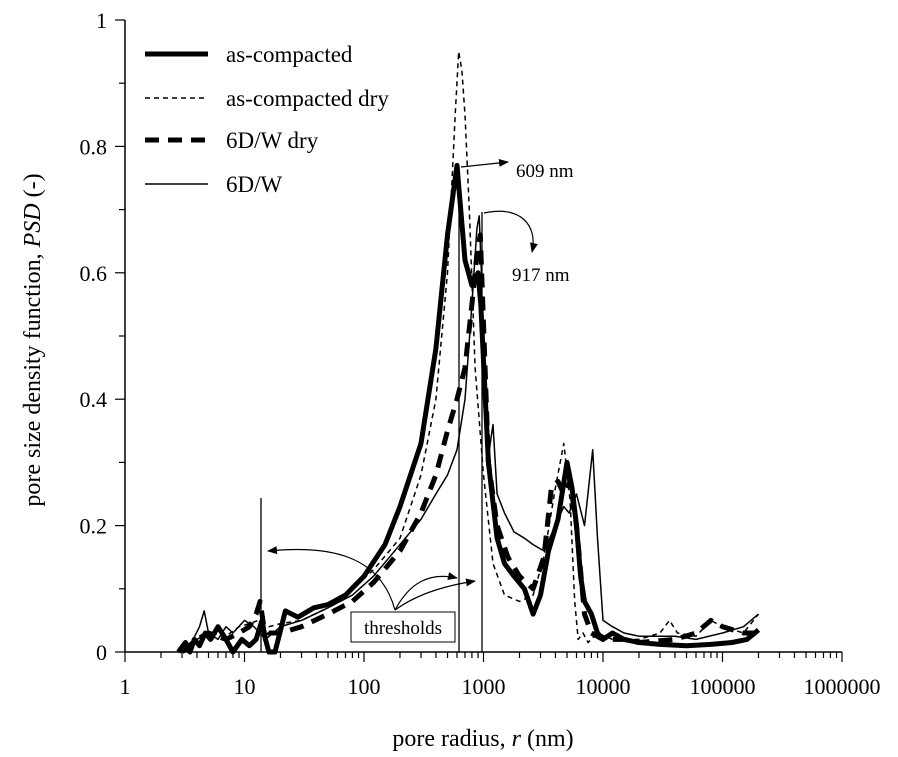 The width and height of the screenshot is (898, 757). What do you see at coordinates (307, 98) in the screenshot?
I see `legend-label-as-compacted-dry: as-compacted dry` at bounding box center [307, 98].